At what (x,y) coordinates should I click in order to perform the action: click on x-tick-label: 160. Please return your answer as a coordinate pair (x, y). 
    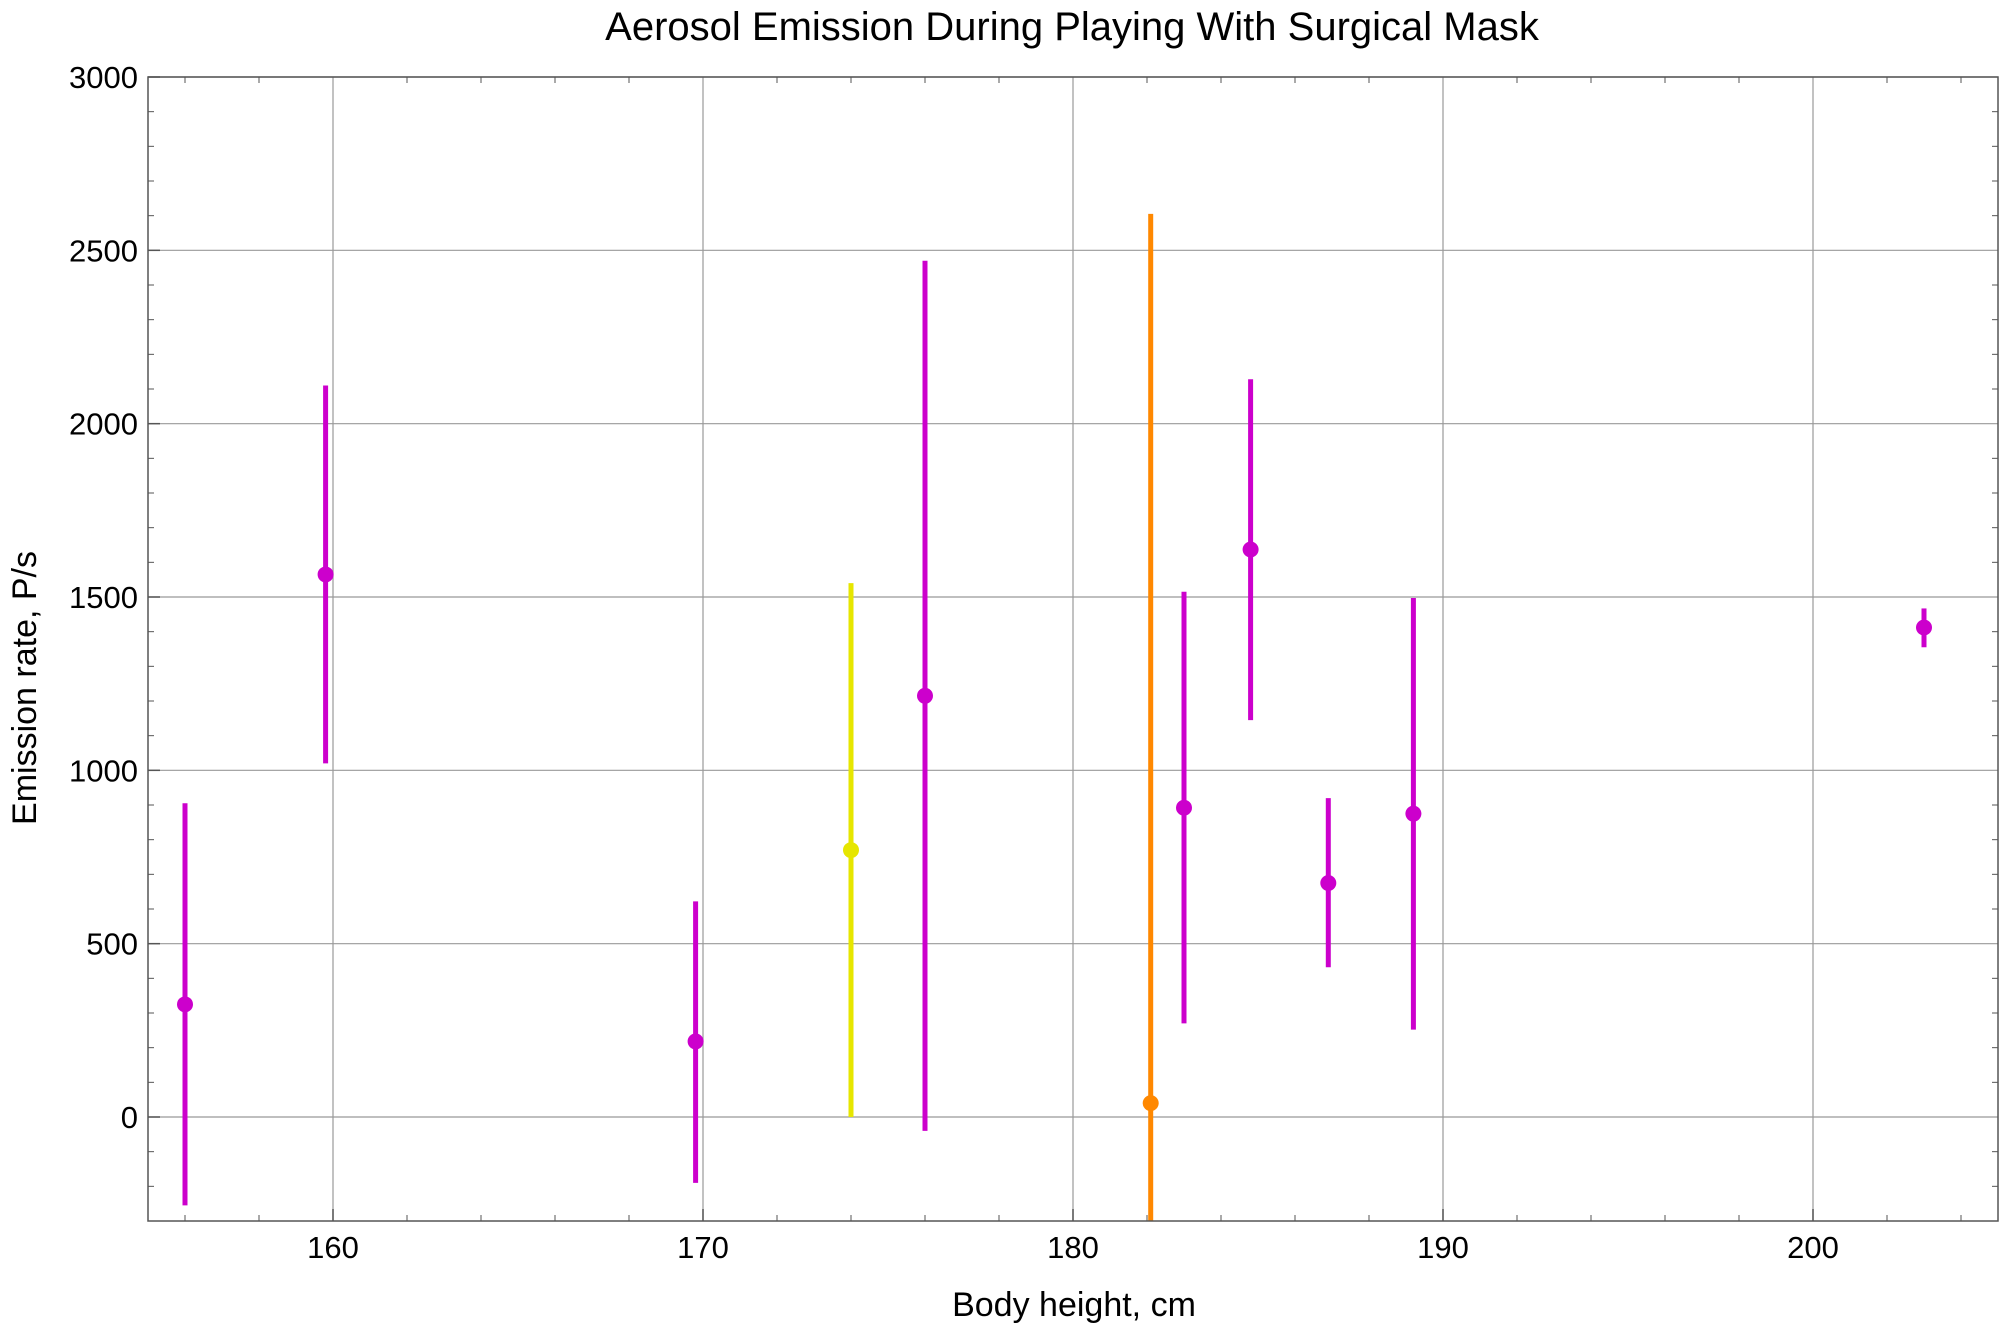
    Looking at the image, I should click on (333, 1247).